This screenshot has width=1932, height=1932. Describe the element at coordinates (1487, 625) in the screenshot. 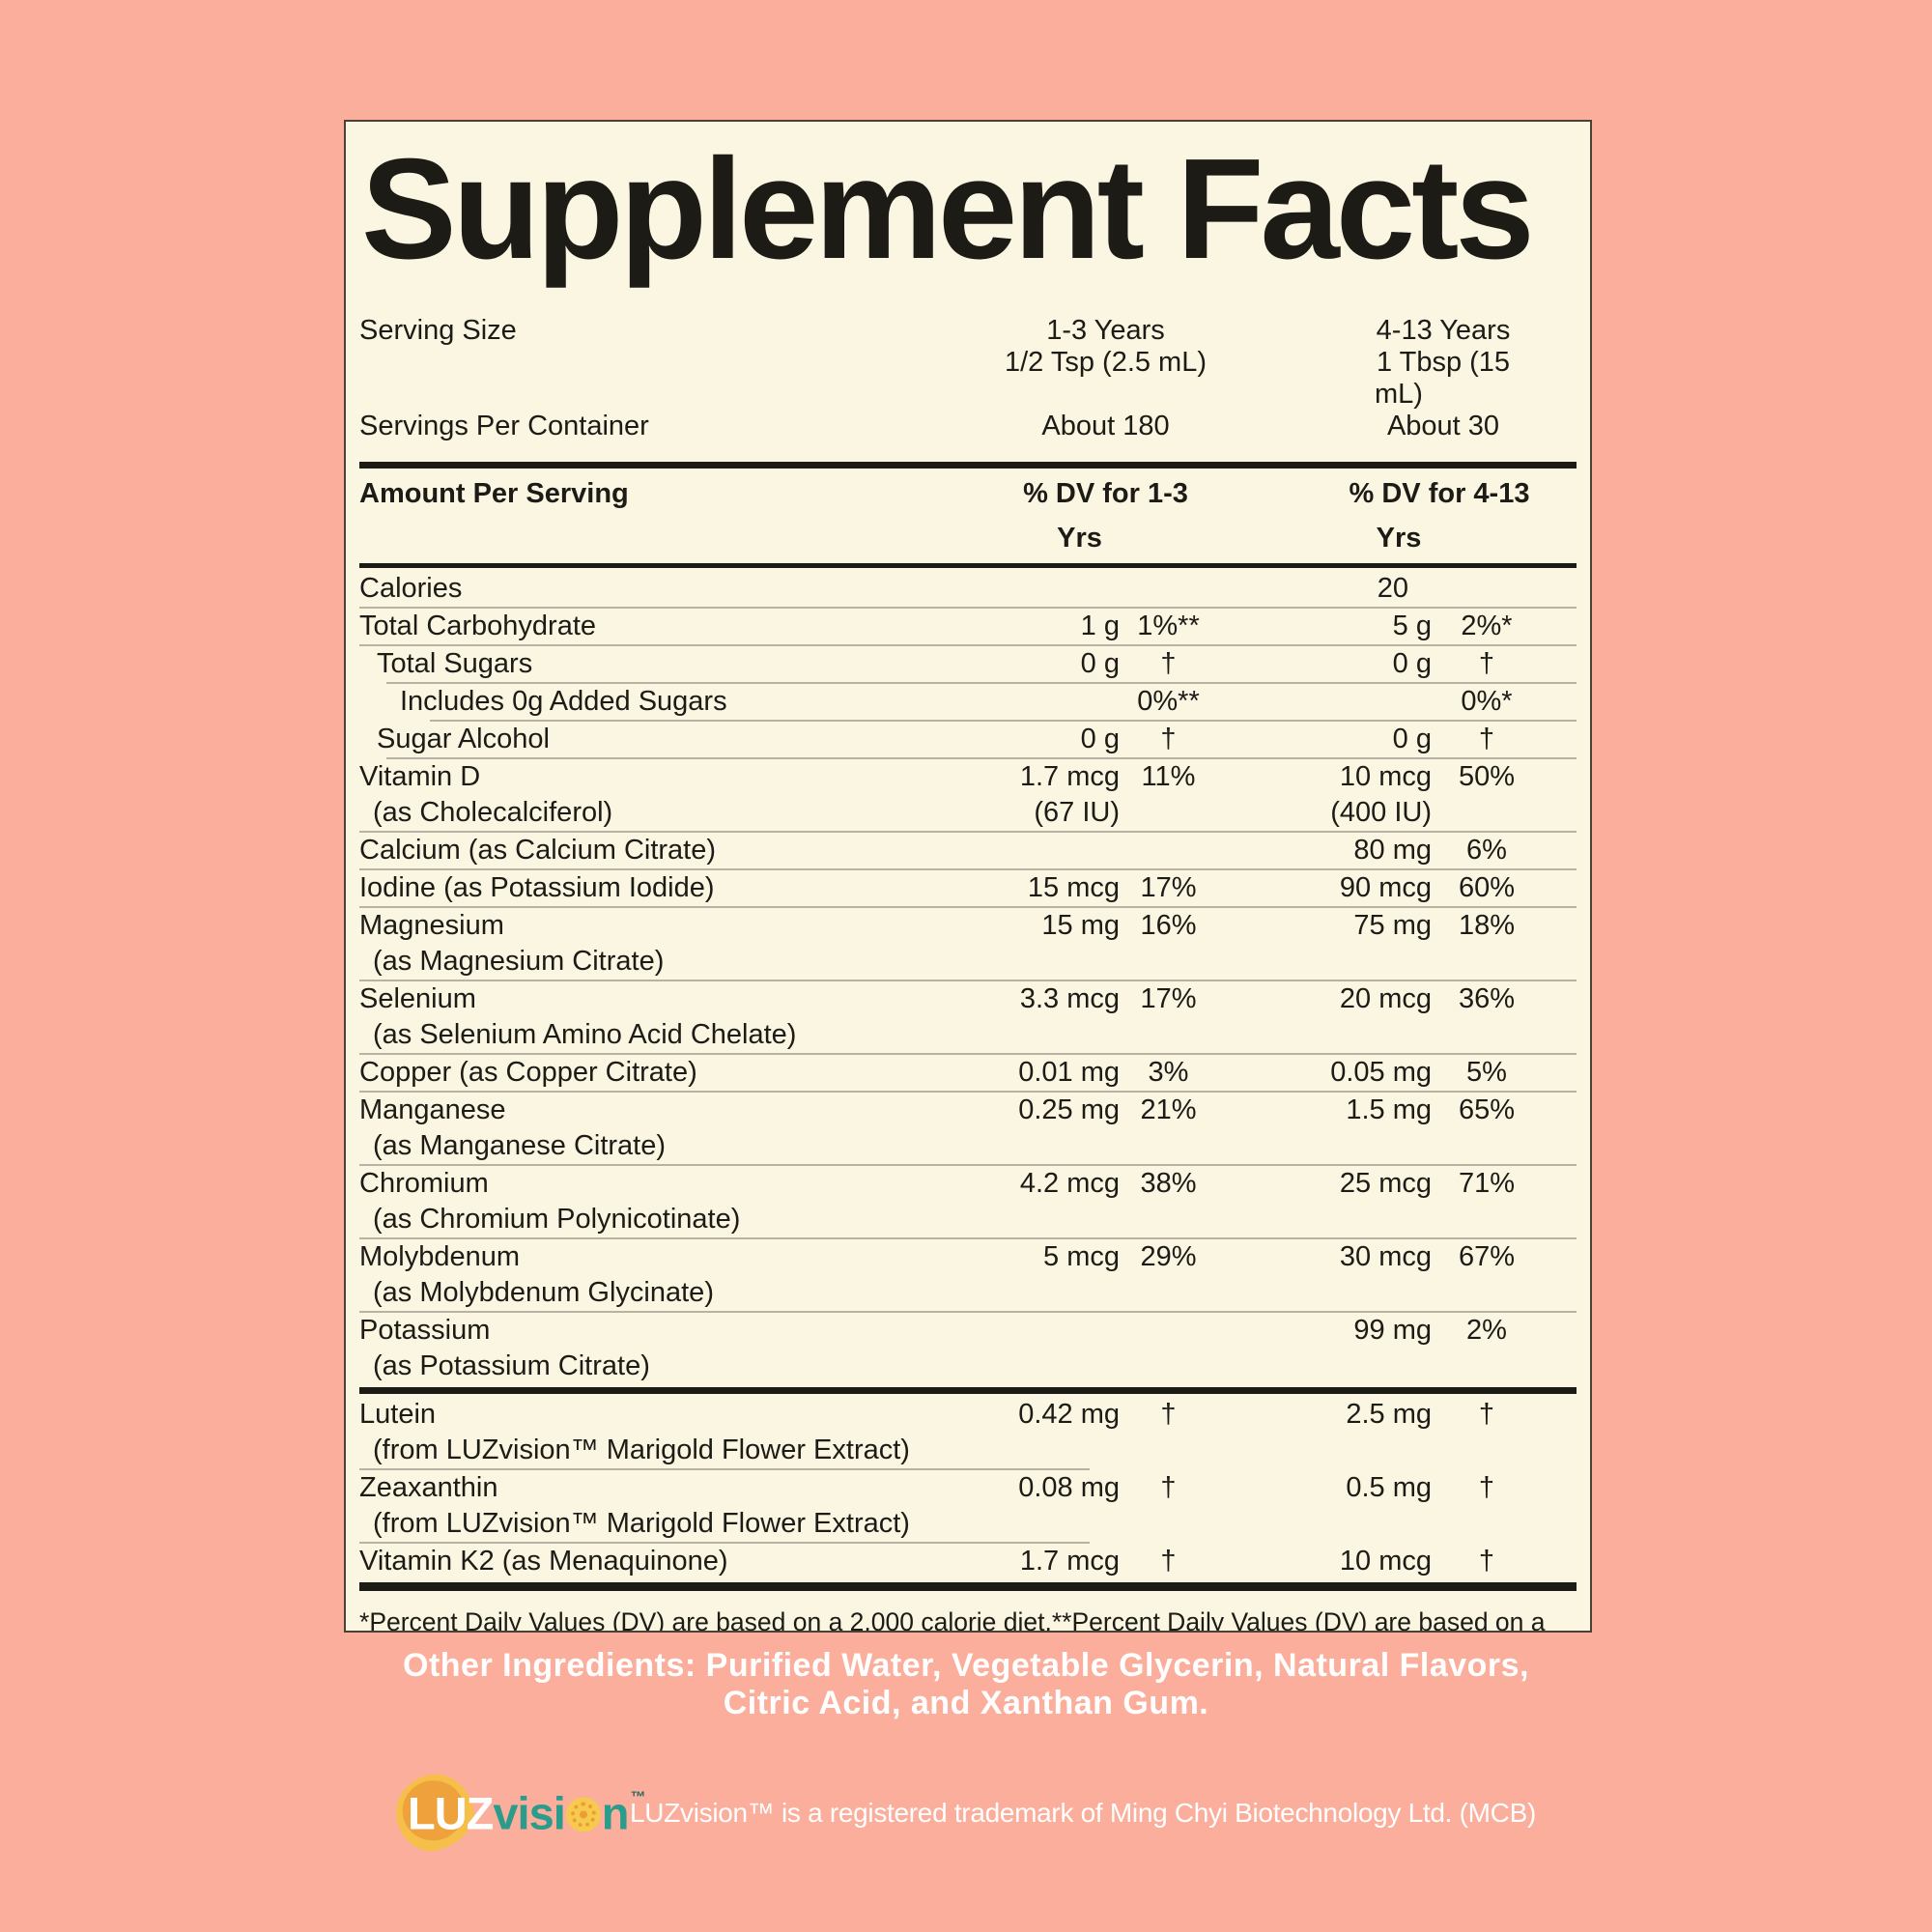

I see `dv-col2: 2%*` at that location.